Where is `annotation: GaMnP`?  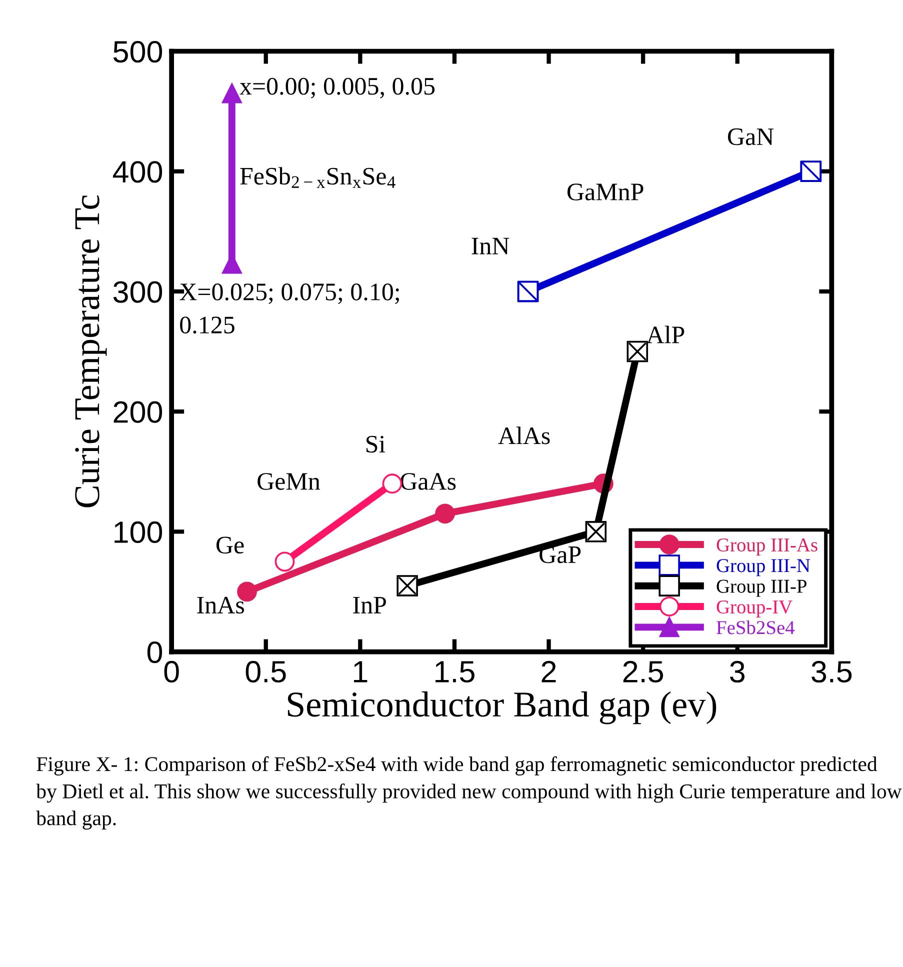 annotation: GaMnP is located at coordinates (605, 192).